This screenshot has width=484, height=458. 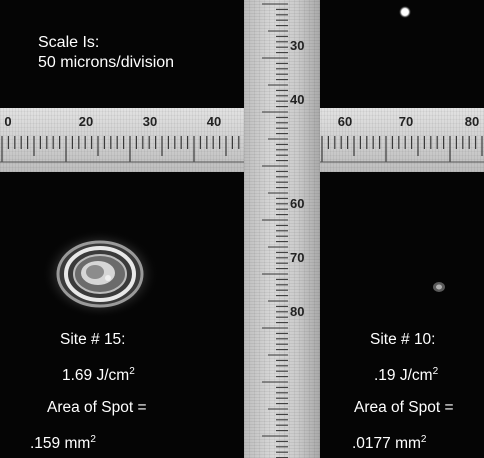 What do you see at coordinates (275, 230) in the screenshot?
I see `vertical-scale-ticks` at bounding box center [275, 230].